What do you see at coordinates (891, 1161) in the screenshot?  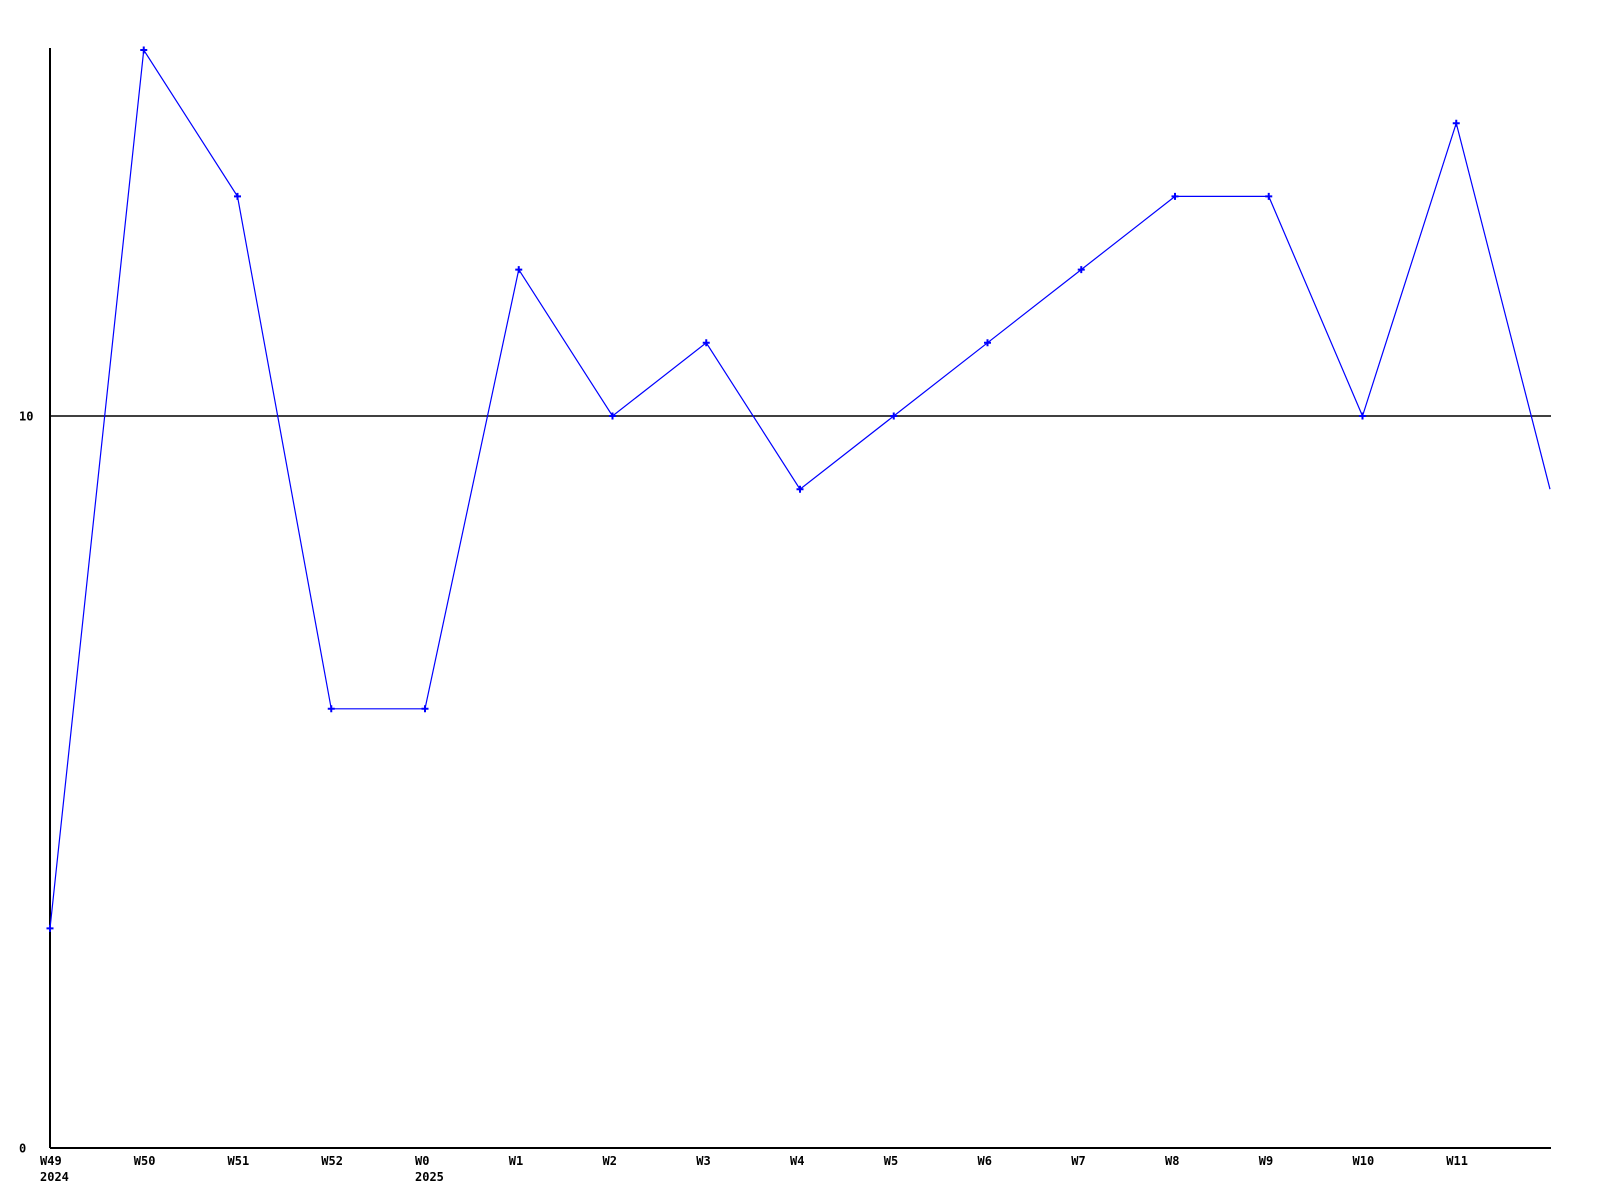 I see `x-tick-label-W5: W5` at bounding box center [891, 1161].